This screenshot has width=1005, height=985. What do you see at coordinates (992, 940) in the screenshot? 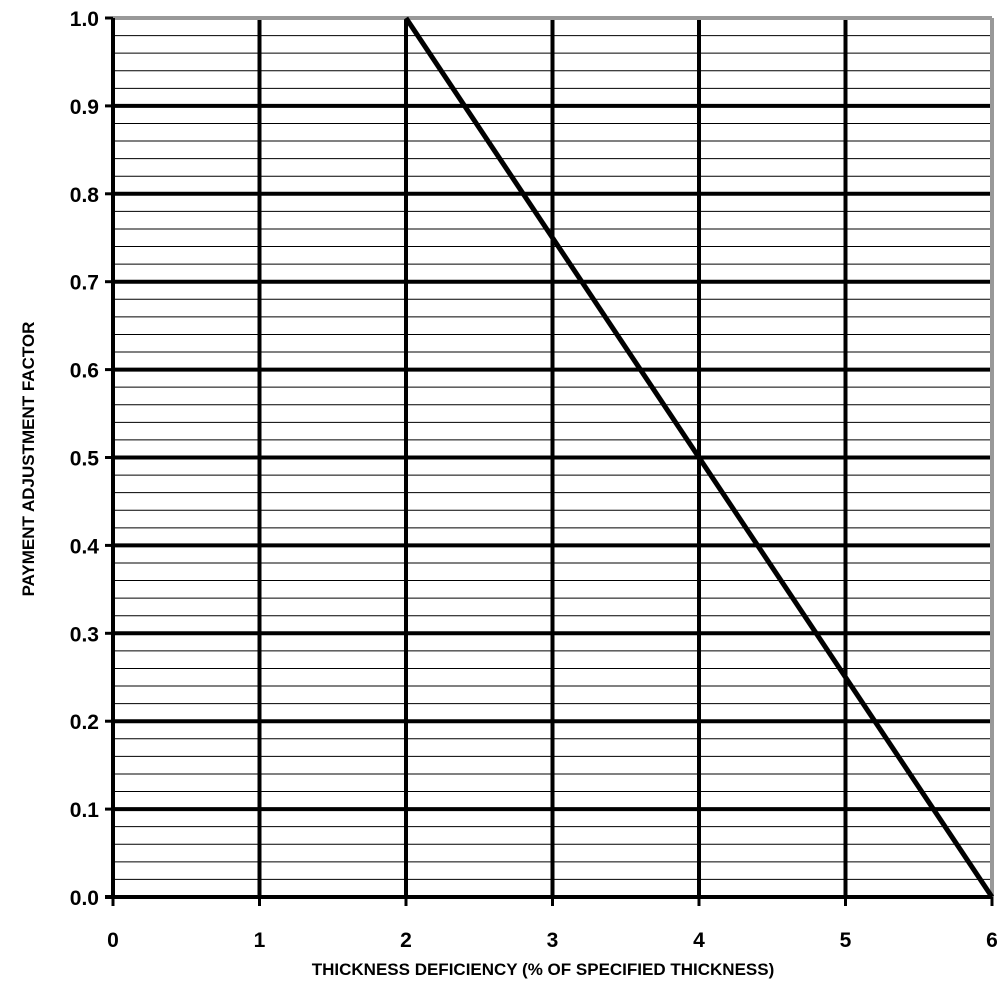
I see `x-tick-label: 6` at bounding box center [992, 940].